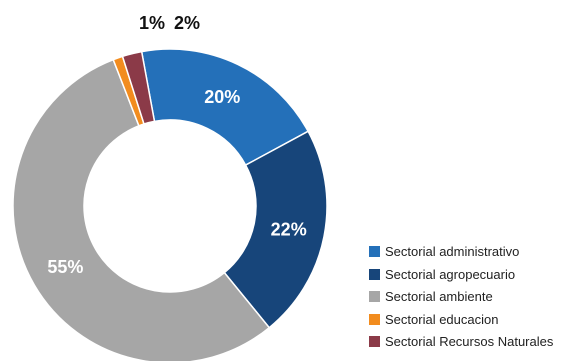 Image resolution: width=577 pixels, height=361 pixels. What do you see at coordinates (187, 23) in the screenshot?
I see `data-label-recursos-naturales: 2%` at bounding box center [187, 23].